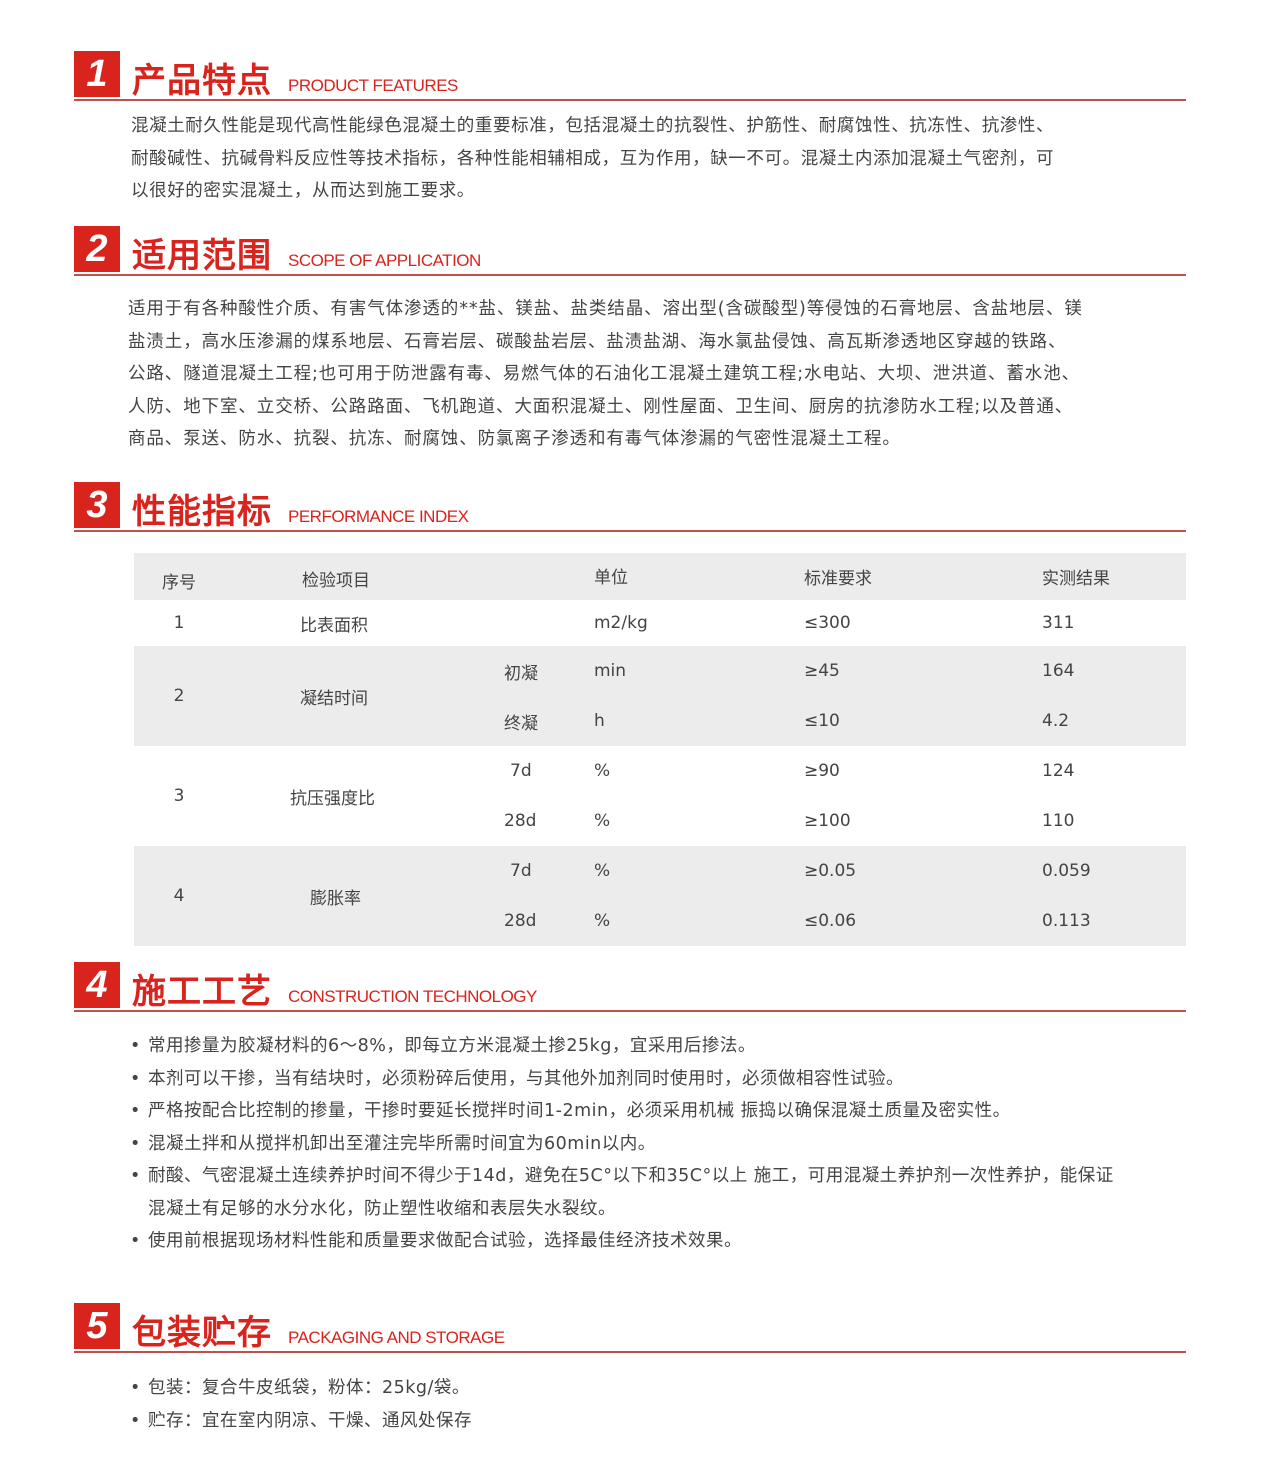 This screenshot has width=1280, height=1484. Describe the element at coordinates (301, 1421) in the screenshot. I see `list-item: 贮存：宜在室内阴凉、干燥、通风处保存` at that location.